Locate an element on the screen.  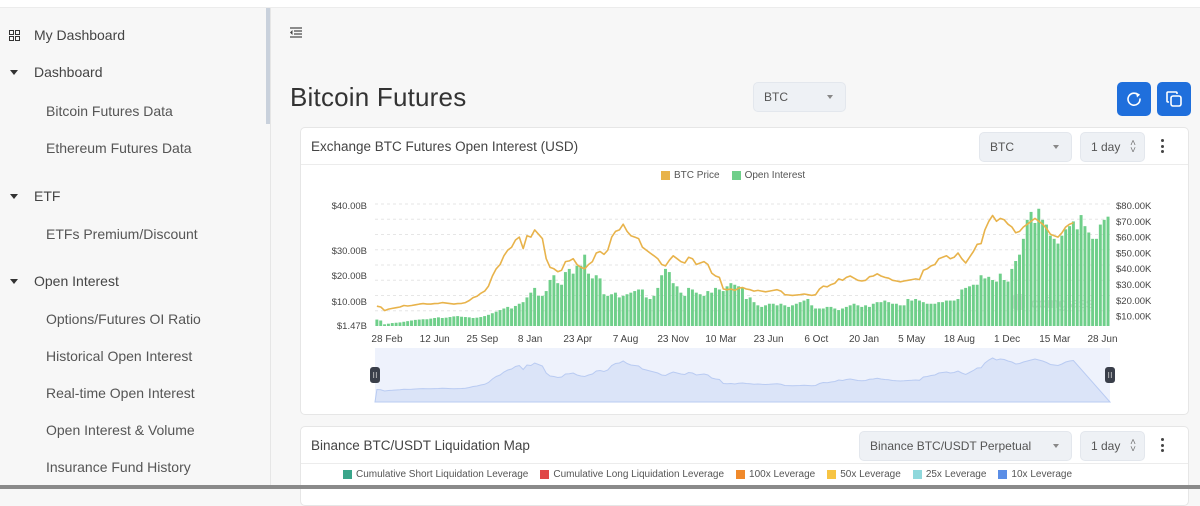
sidebar-item-label: Insurance Fund History is located at coordinates (118, 467).